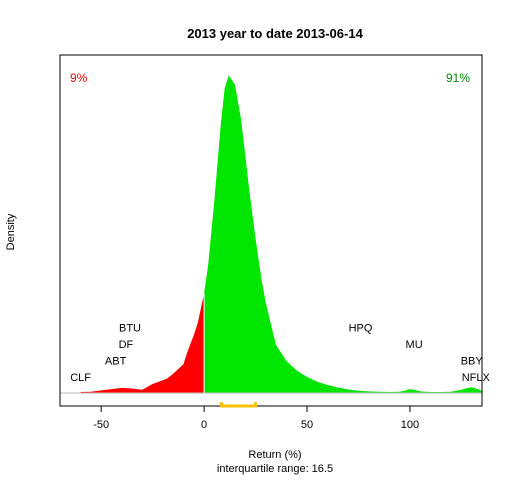  Describe the element at coordinates (11, 231) in the screenshot. I see `y-axis-label: Density` at that location.